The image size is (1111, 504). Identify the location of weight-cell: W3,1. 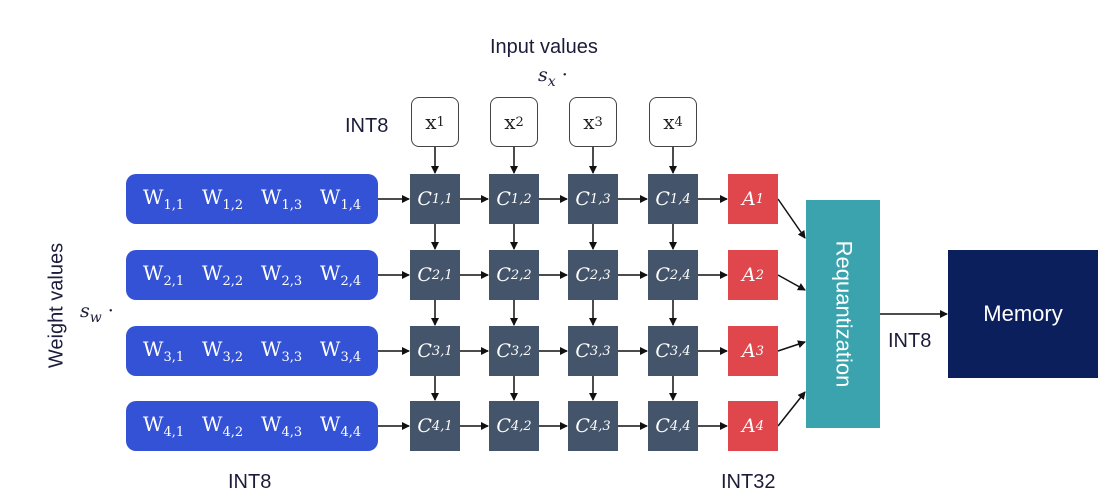
(163, 351).